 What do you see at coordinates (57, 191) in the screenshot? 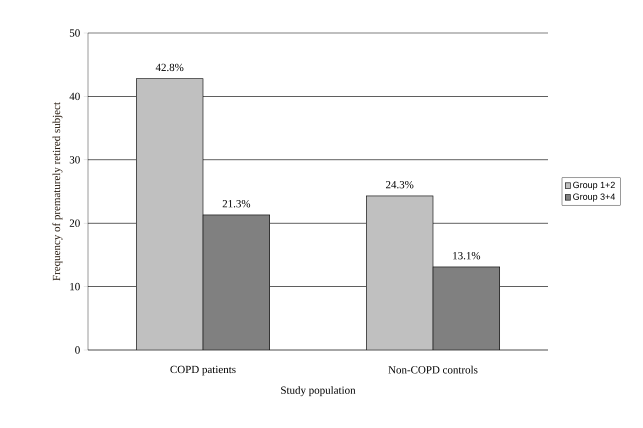
I see `y-axis-title: Frequency of prematurely retired subject` at bounding box center [57, 191].